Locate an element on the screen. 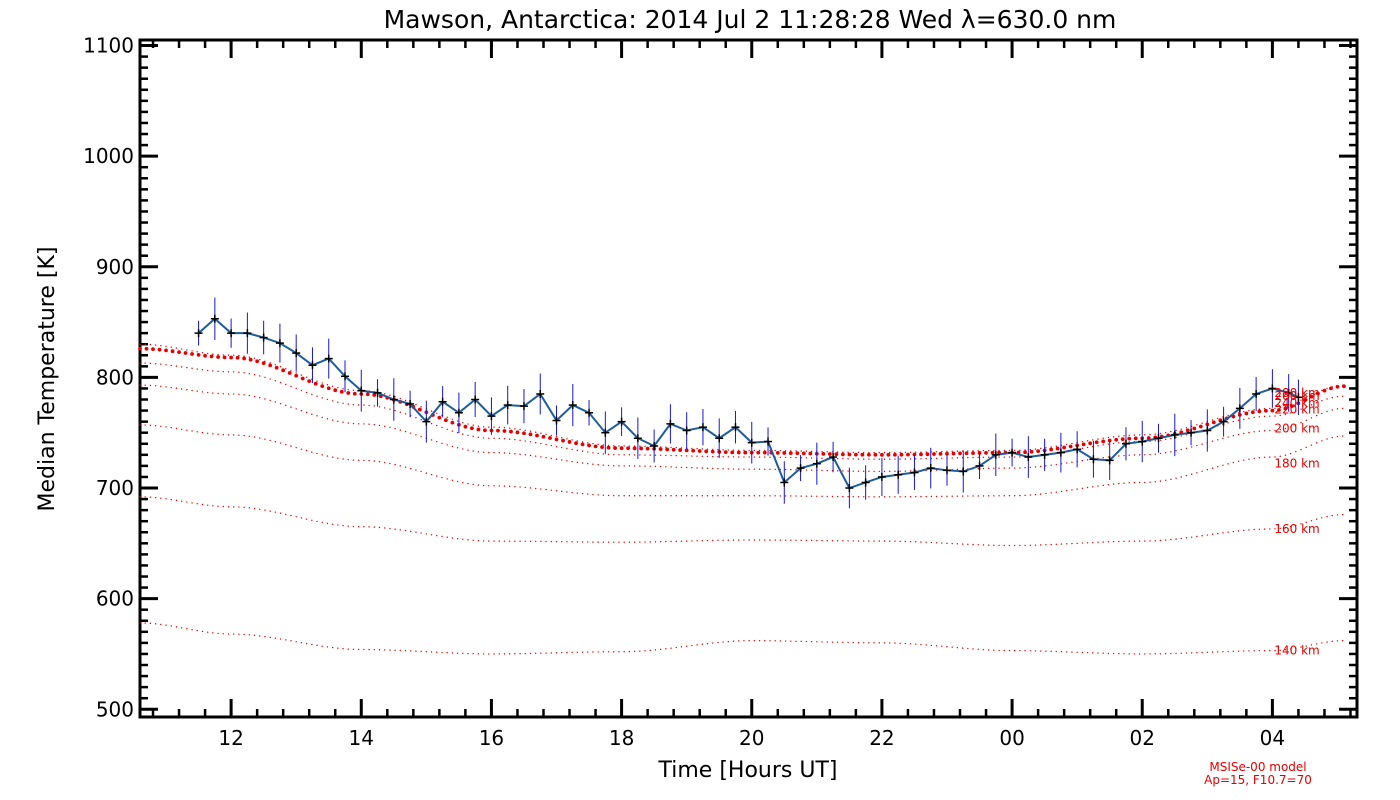 The height and width of the screenshot is (800, 1400). altitude-label: 180 km is located at coordinates (1296, 464).